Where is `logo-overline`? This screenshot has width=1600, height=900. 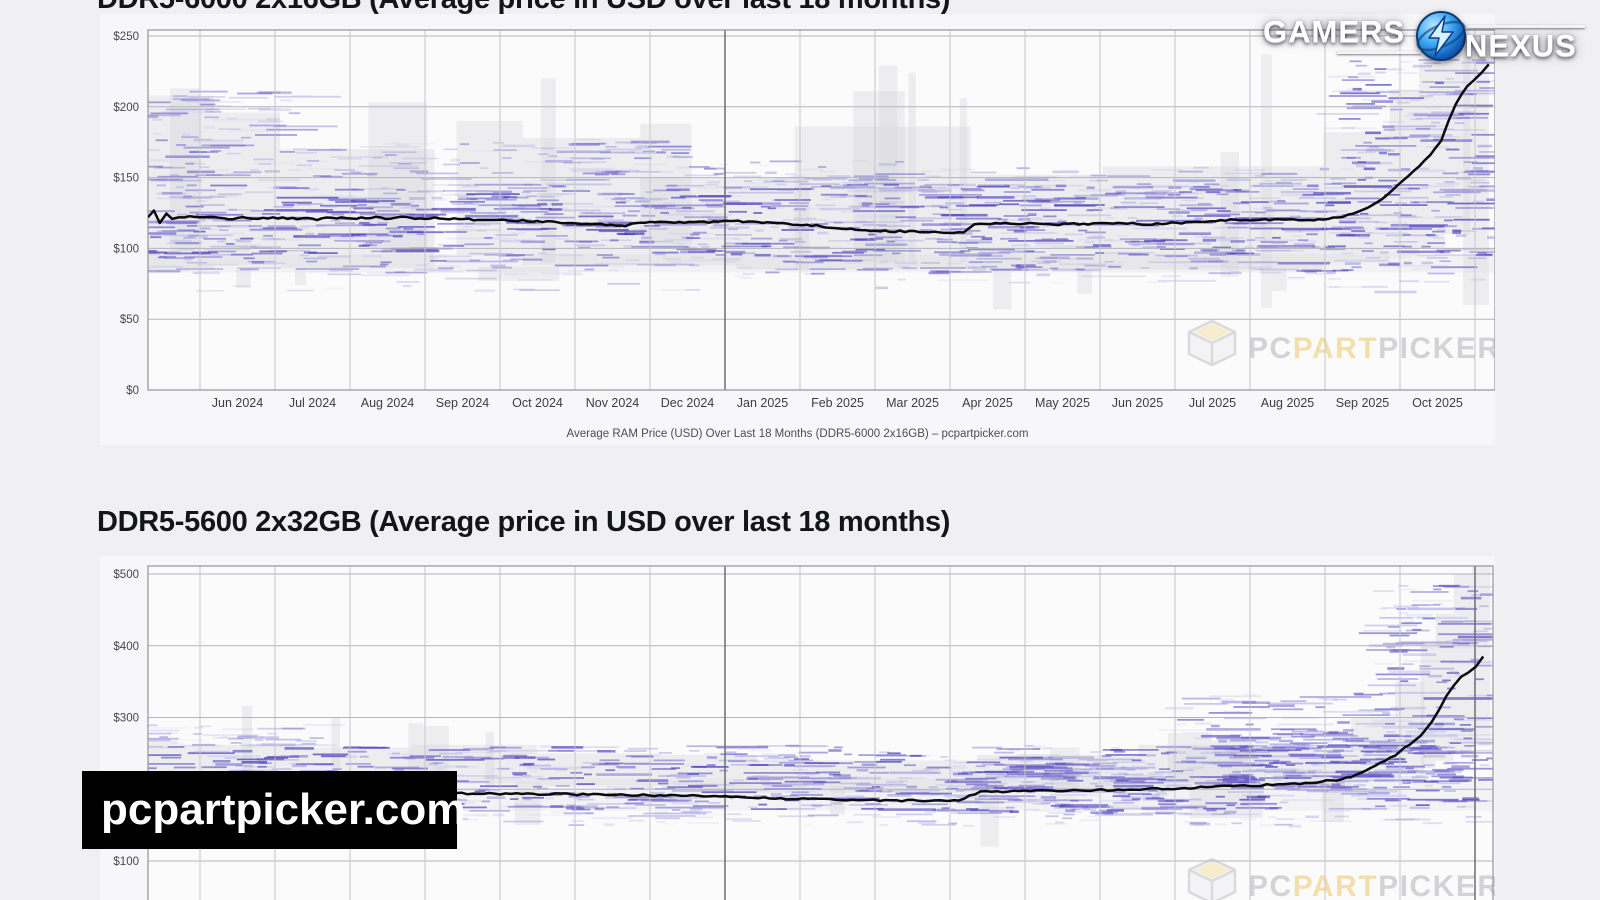
logo-overline is located at coordinates (1526, 26).